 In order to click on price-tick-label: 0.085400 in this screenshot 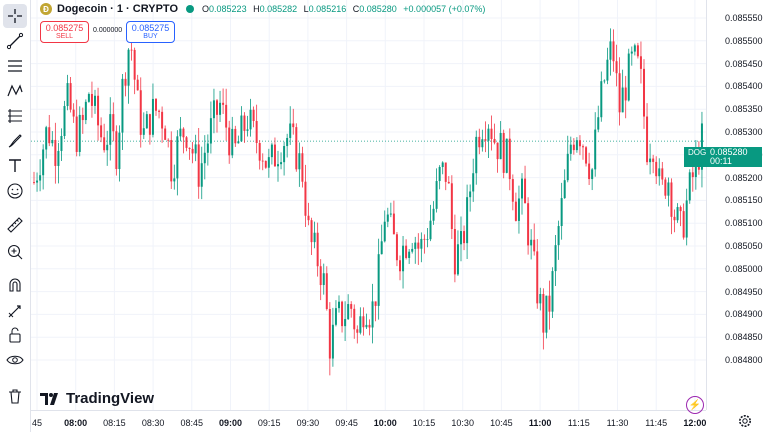, I will do `click(744, 86)`.